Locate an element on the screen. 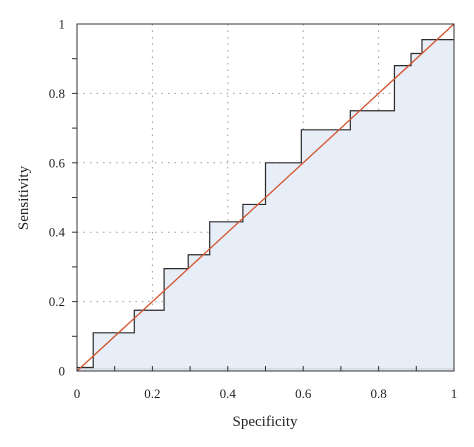 This screenshot has width=474, height=447. y-tick-label: 0.8 is located at coordinates (57, 93).